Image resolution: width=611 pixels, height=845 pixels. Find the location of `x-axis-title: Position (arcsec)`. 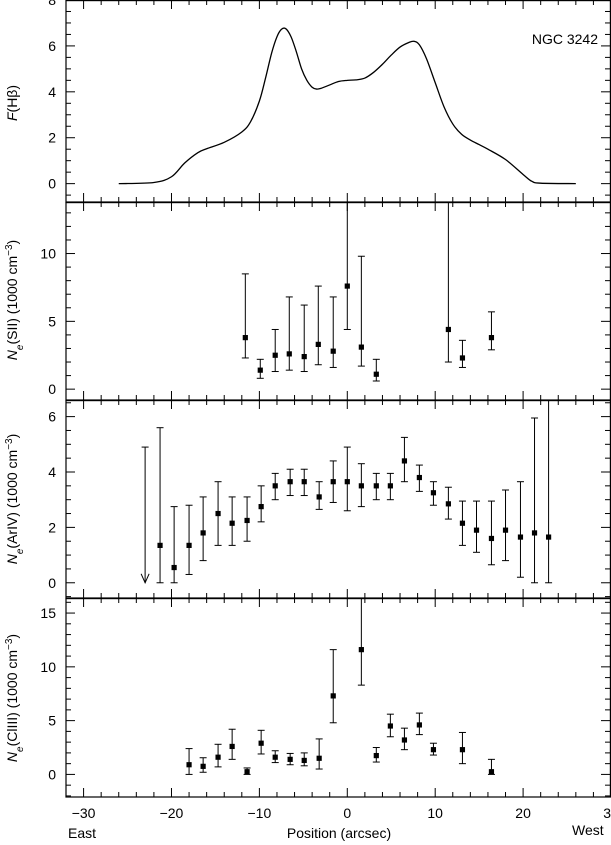

x-axis-title: Position (arcsec) is located at coordinates (339, 833).